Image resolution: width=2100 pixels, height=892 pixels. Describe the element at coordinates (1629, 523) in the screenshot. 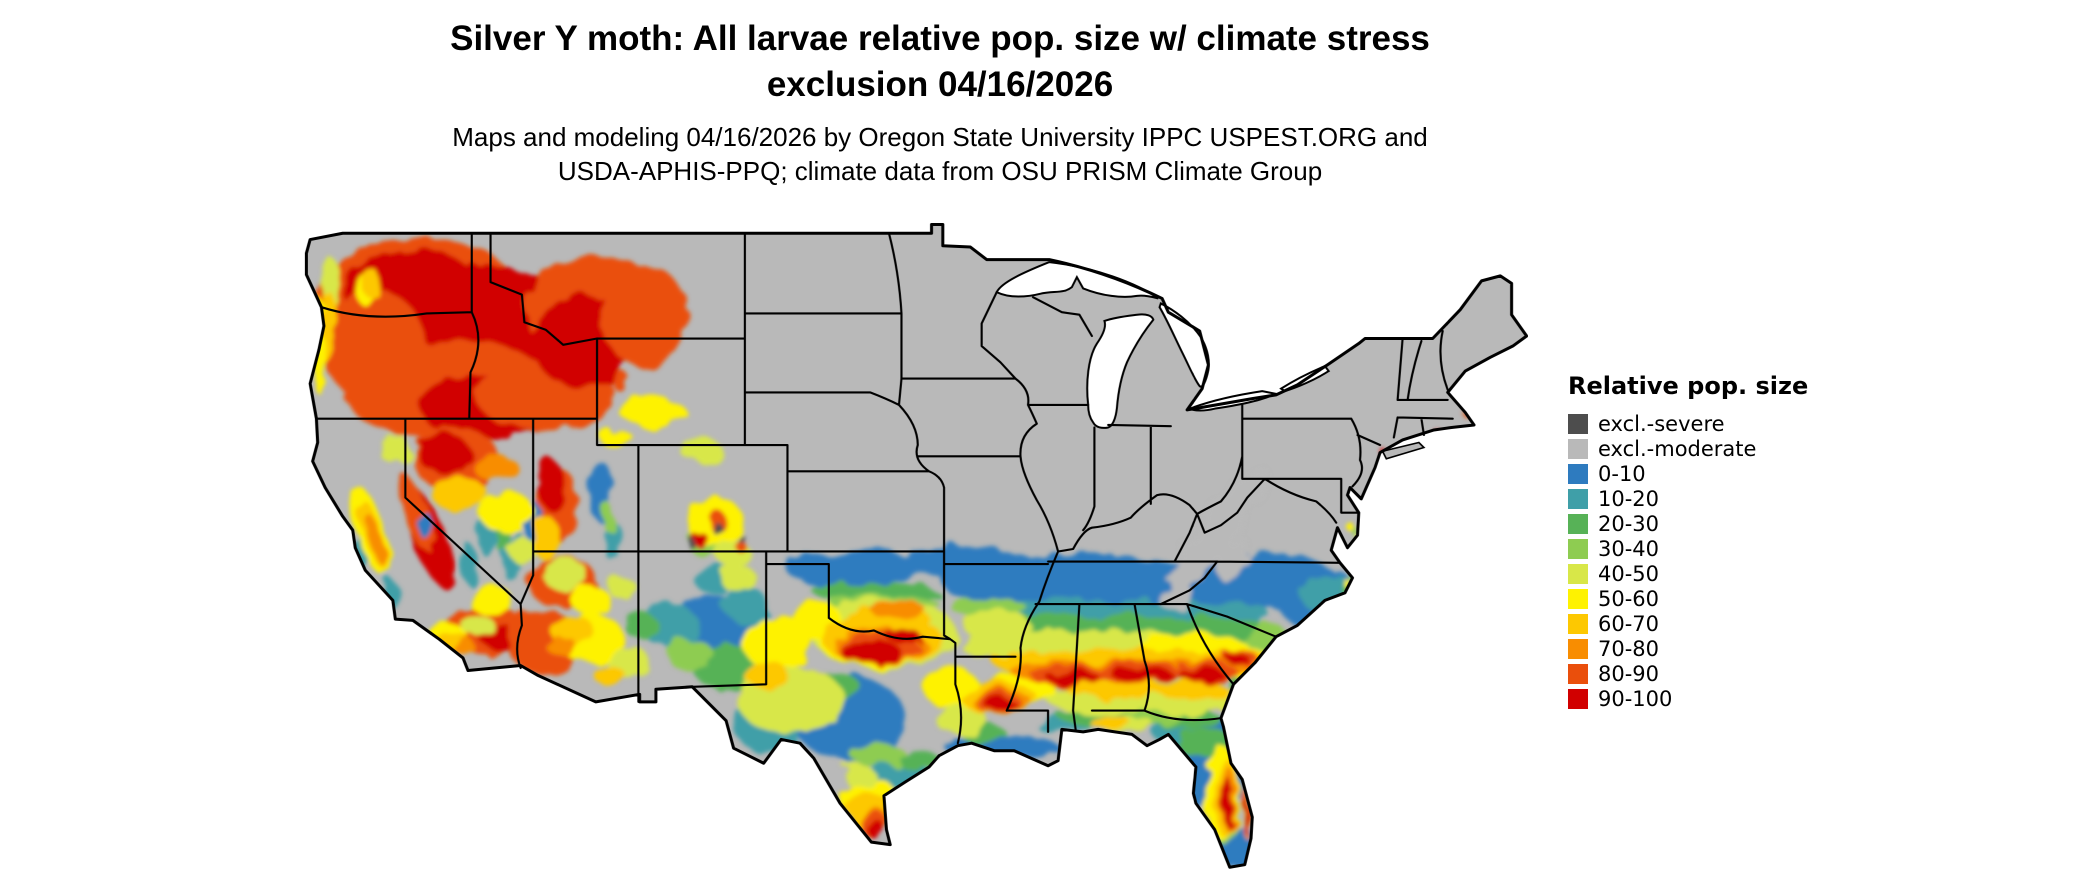

I see `legend-label: 20-30` at that location.